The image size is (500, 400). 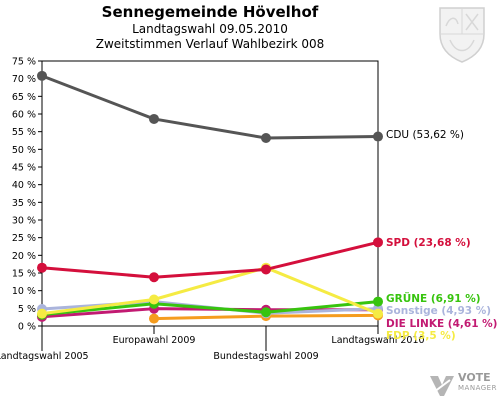 I want to click on y-tick-label: 60 %, so click(x=24, y=115).